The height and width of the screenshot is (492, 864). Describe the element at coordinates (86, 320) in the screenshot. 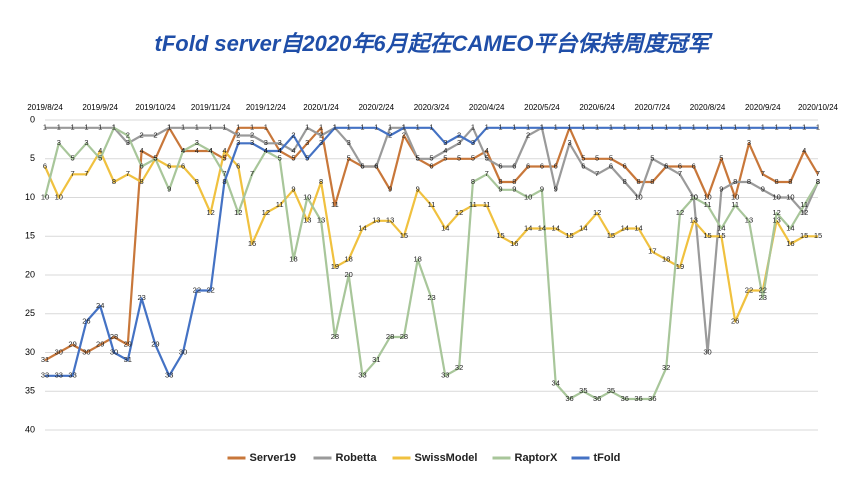

I see `data-label: 26` at that location.